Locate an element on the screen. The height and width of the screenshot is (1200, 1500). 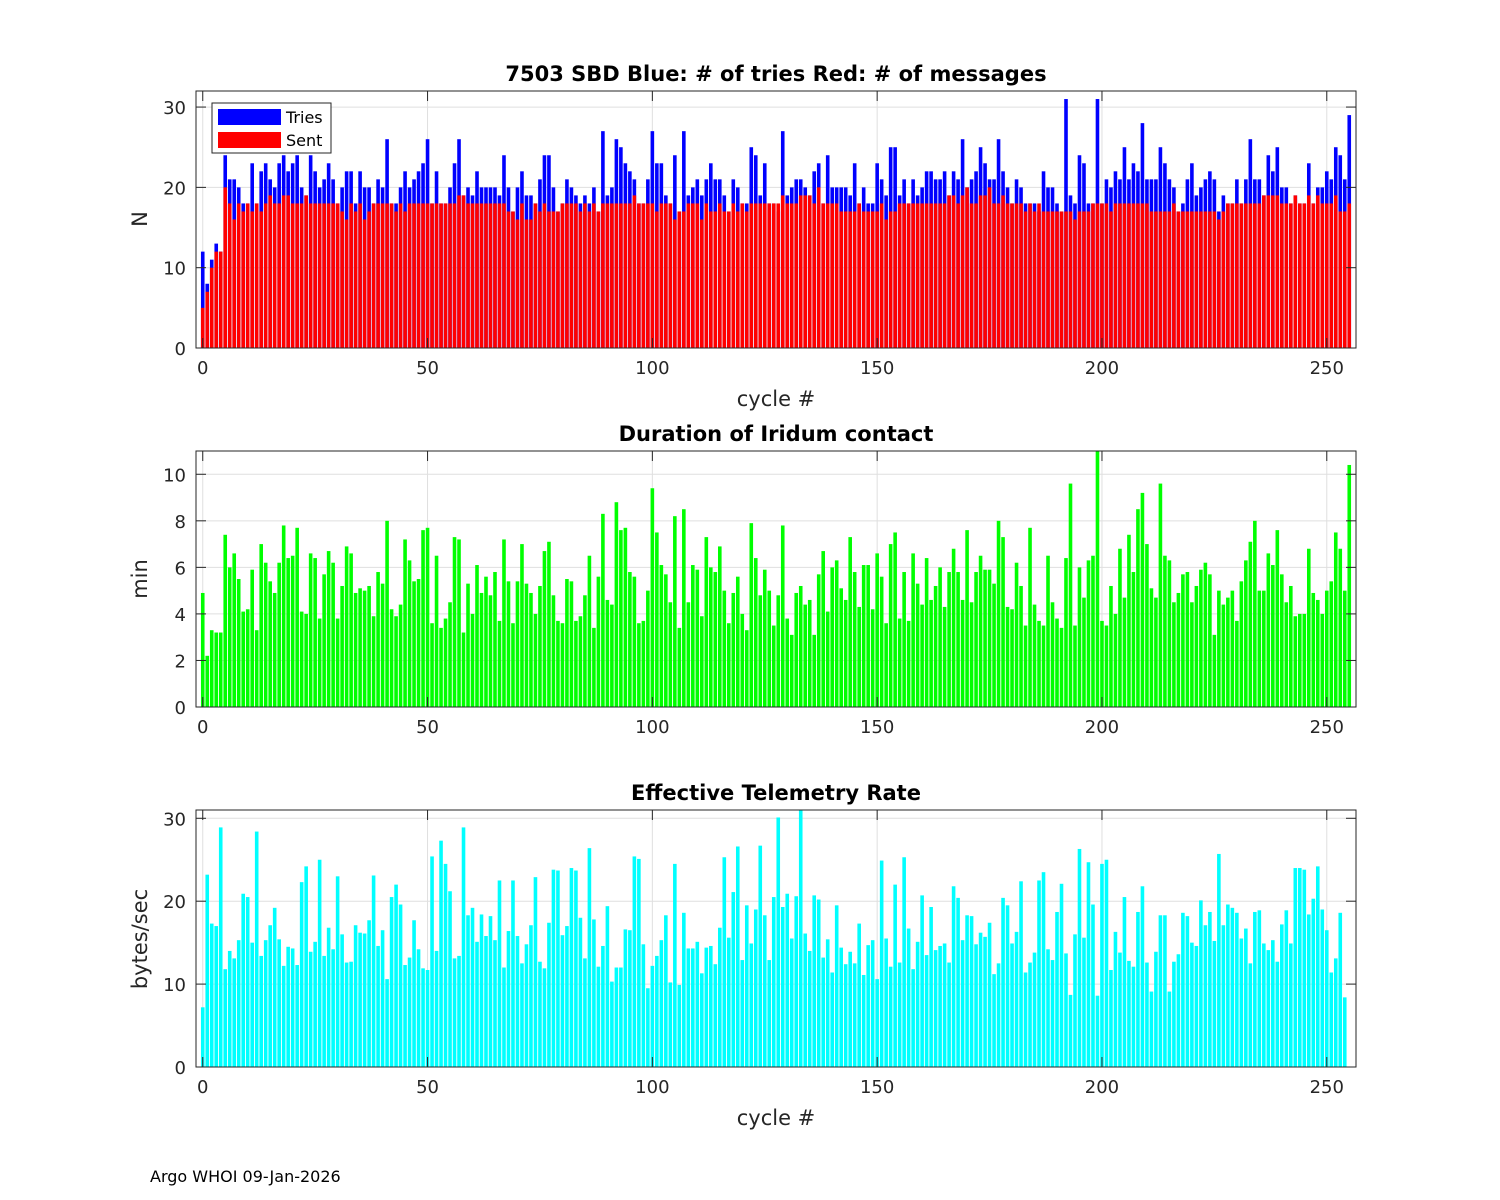
rate-ytick-label: 0 is located at coordinates (180, 1068).